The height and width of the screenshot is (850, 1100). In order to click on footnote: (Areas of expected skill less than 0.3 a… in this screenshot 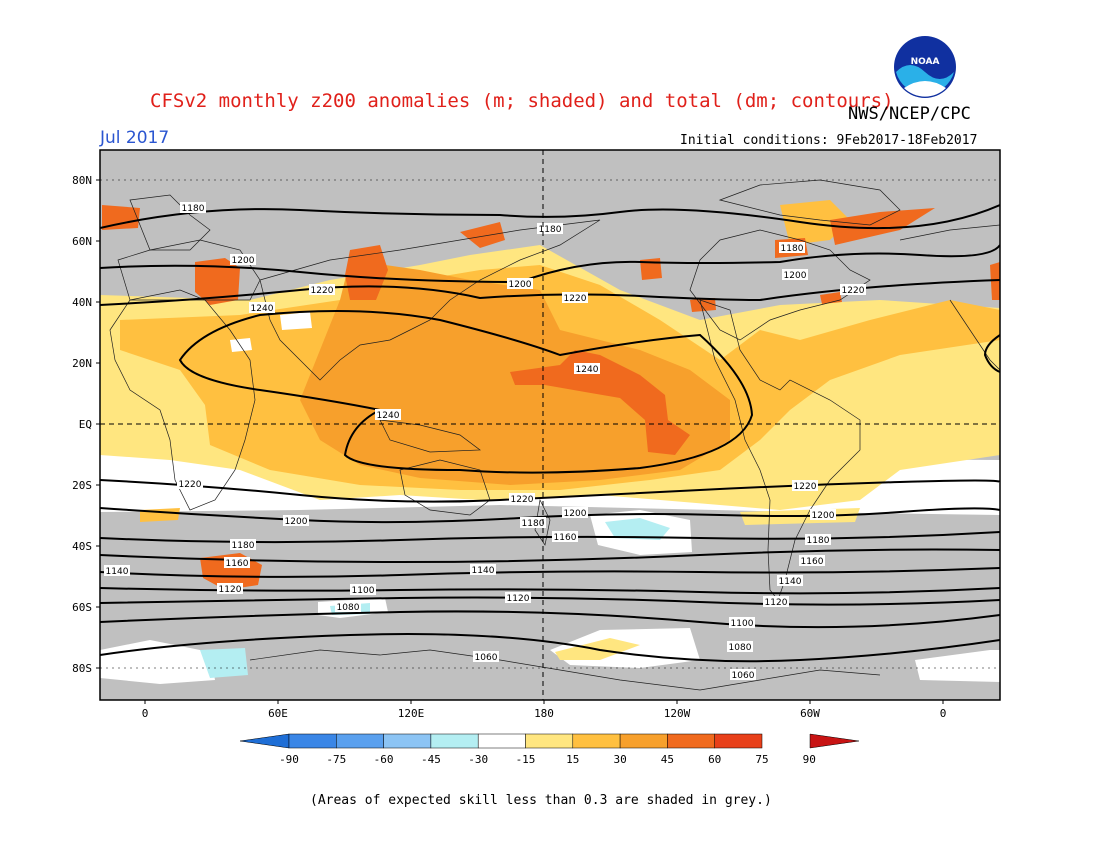, I will do `click(541, 800)`.